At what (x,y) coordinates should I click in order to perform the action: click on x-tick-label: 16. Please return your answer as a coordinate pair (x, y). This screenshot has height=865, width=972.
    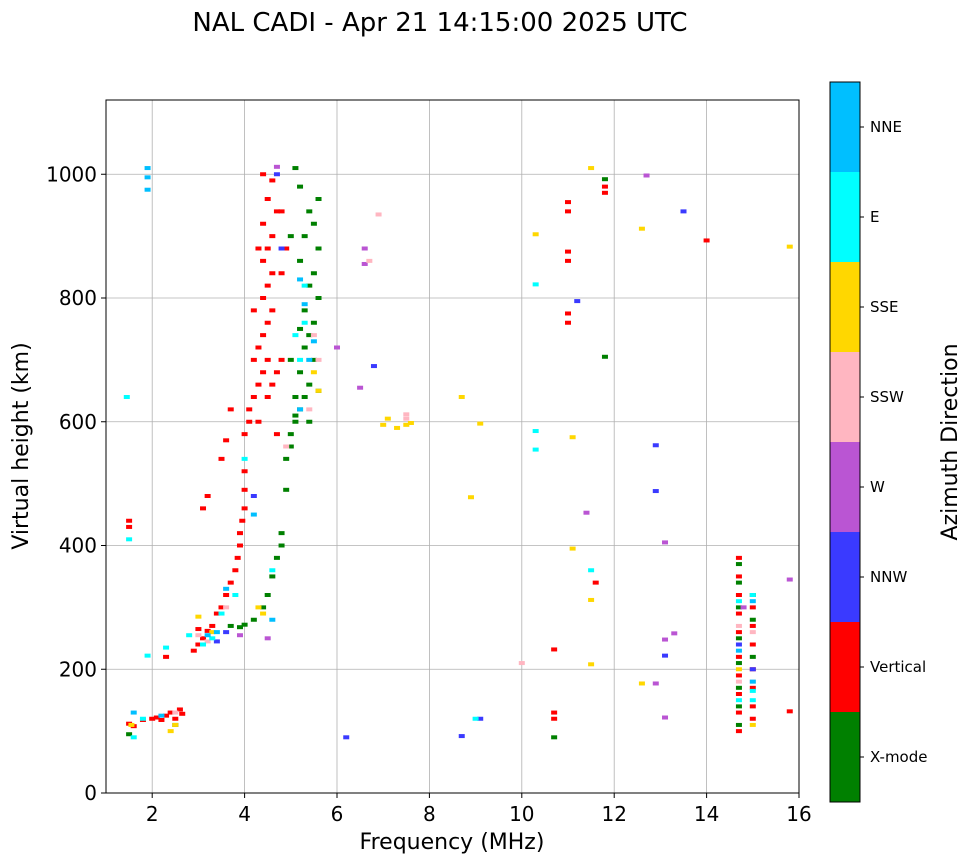
    Looking at the image, I should click on (798, 814).